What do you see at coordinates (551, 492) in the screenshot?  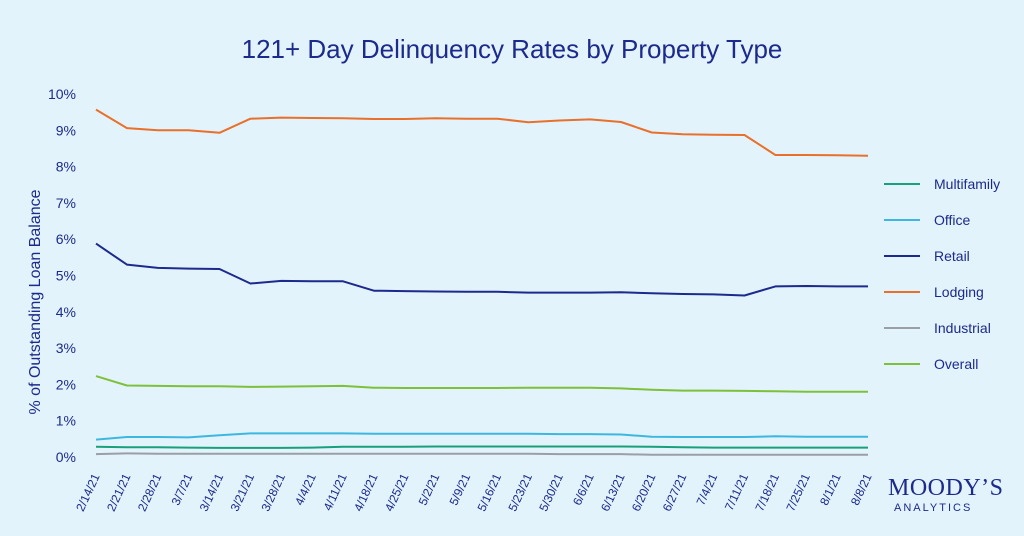 I see `x-tick-label: 5/30/21` at bounding box center [551, 492].